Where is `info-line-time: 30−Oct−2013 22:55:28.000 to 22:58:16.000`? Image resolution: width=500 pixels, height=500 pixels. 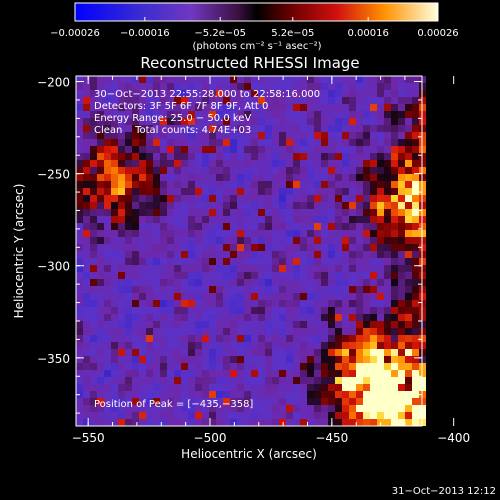 info-line-time: 30−Oct−2013 22:55:28.000 to 22:58:16.000 is located at coordinates (207, 94).